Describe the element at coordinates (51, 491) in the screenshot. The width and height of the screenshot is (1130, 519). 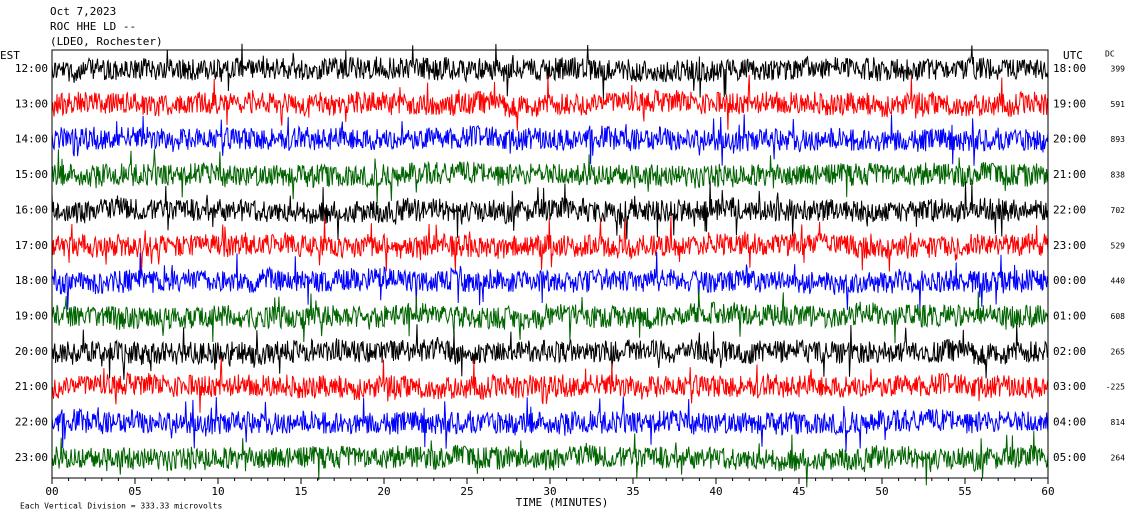
I see `x-tick-label: 00` at that location.